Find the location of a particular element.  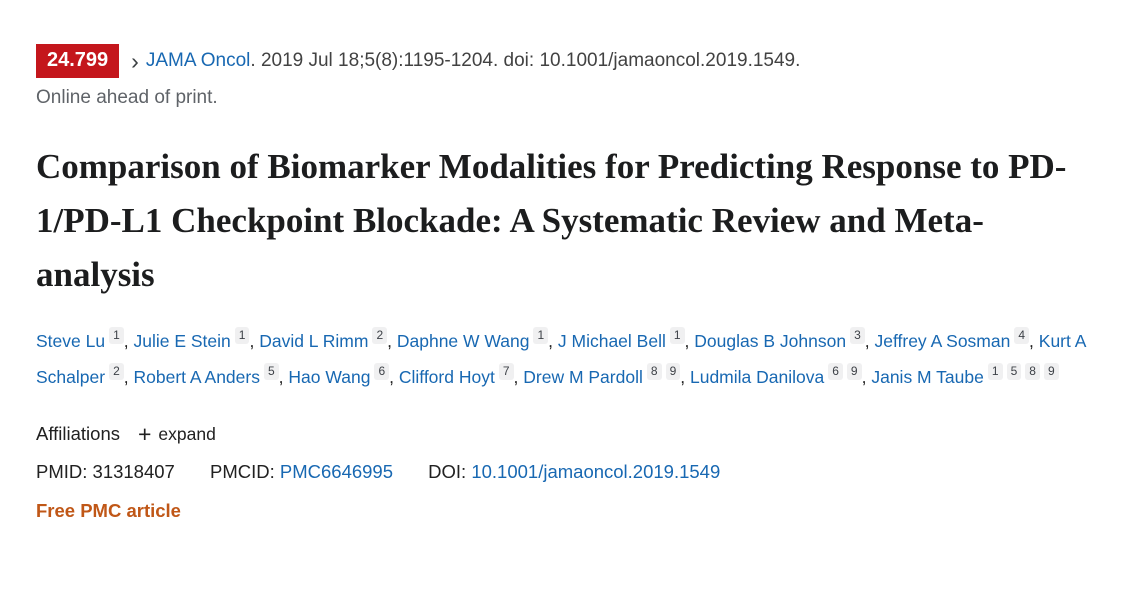

pmcid-label: PMCID: is located at coordinates (242, 471).